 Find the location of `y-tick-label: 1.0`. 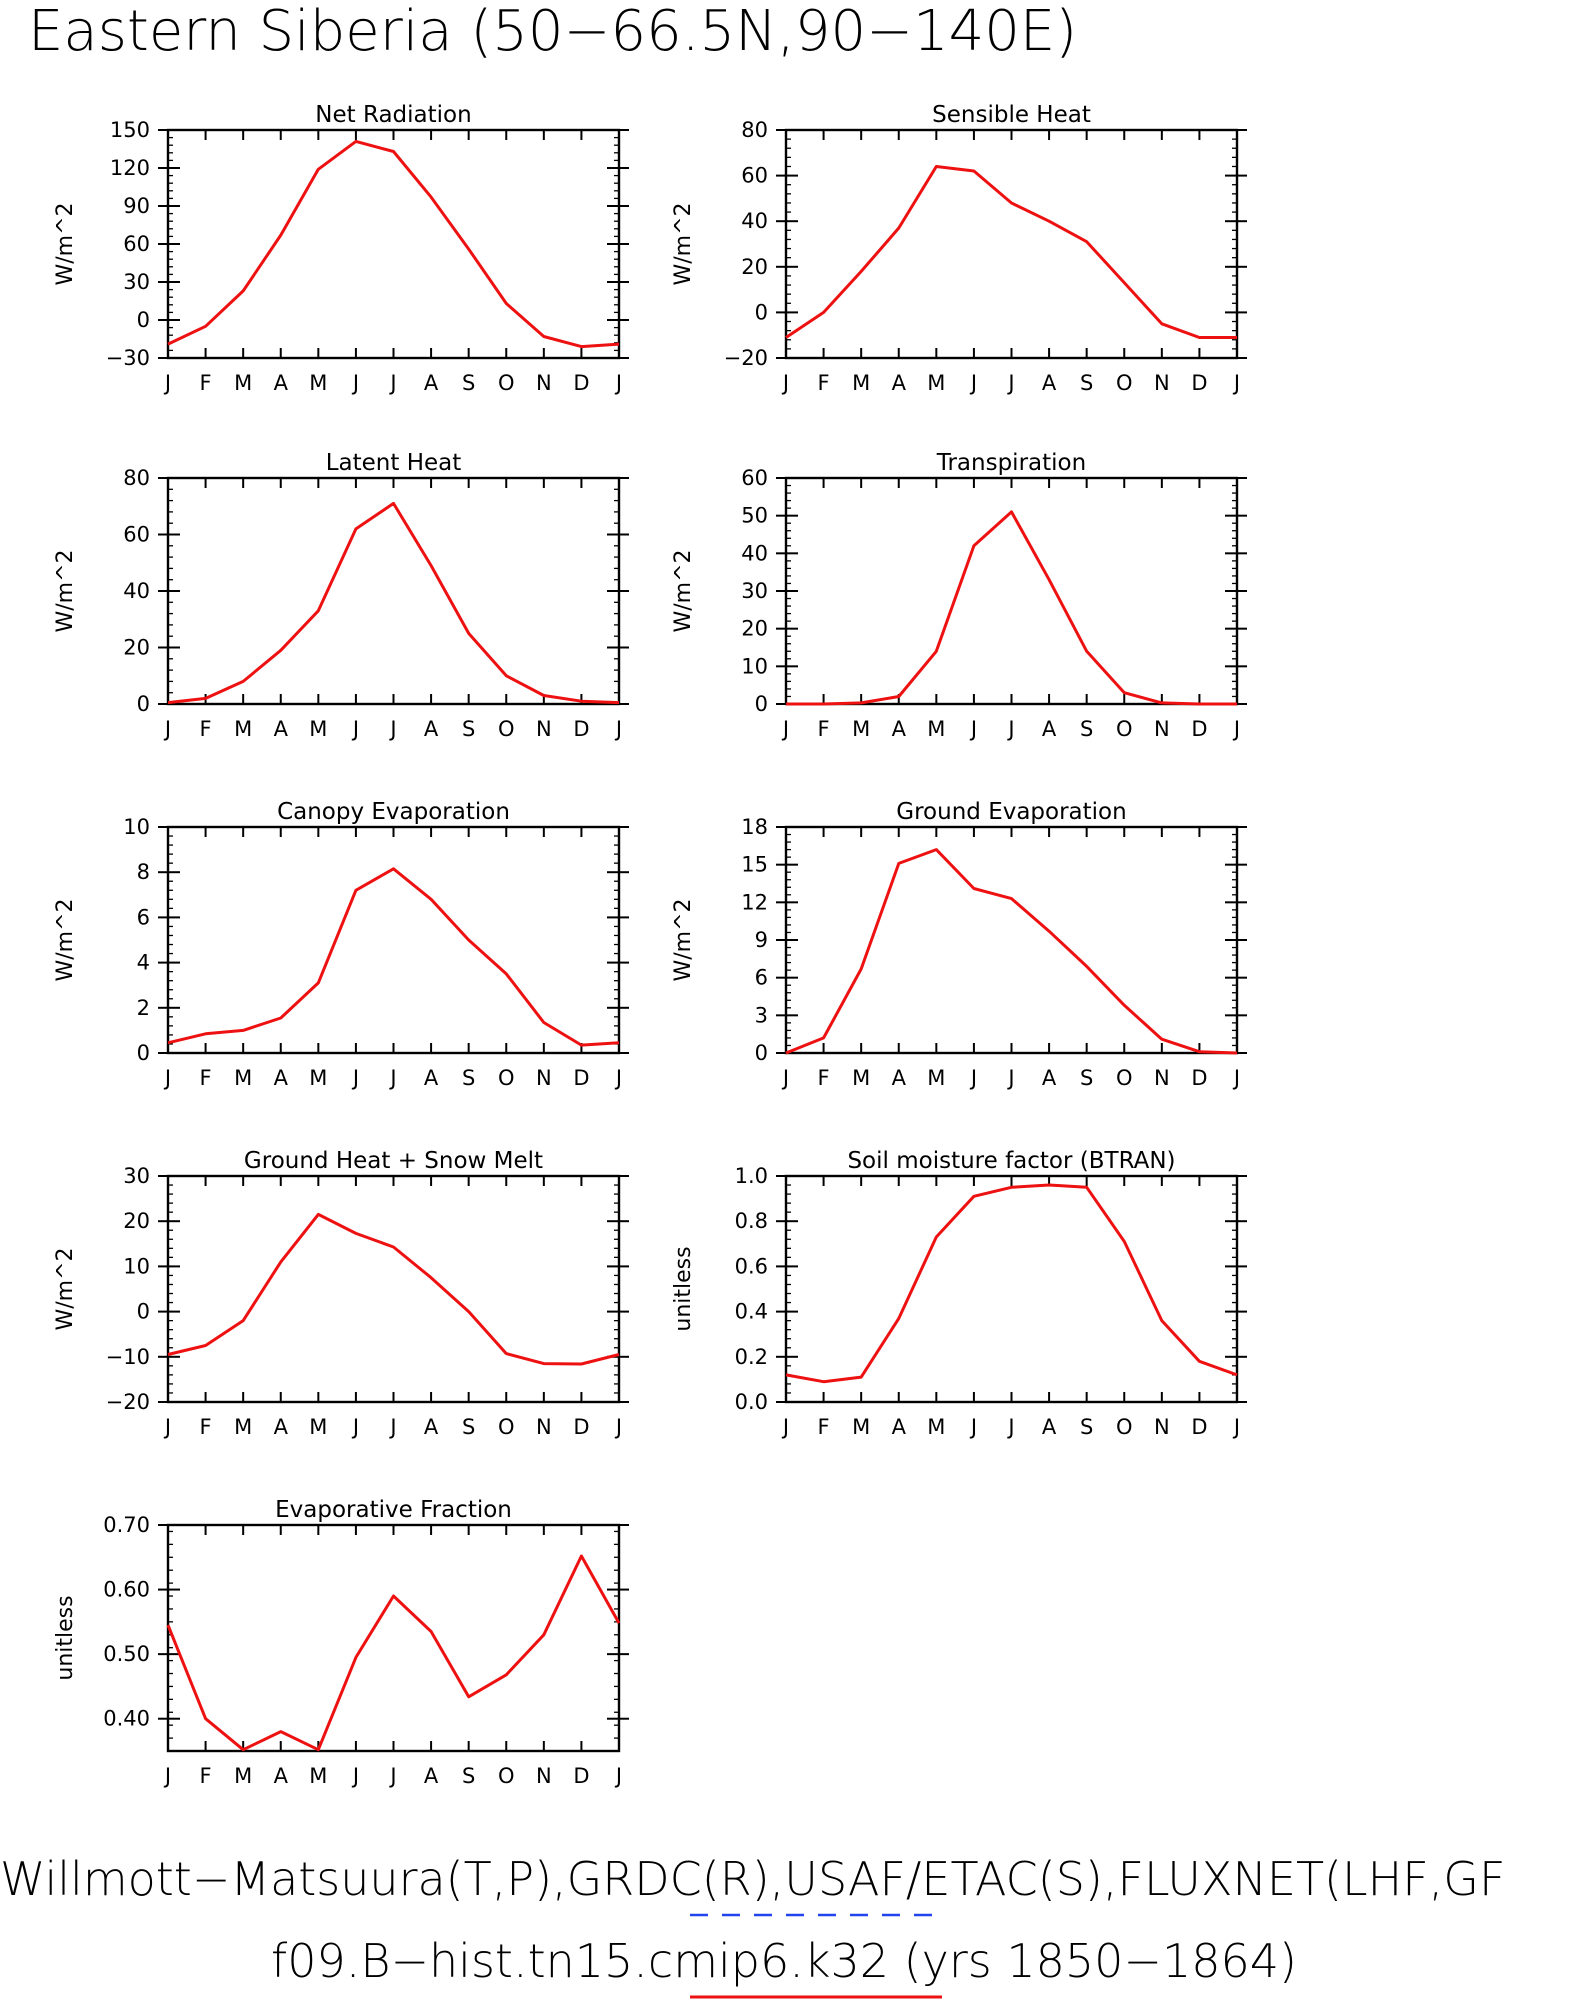

y-tick-label: 1.0 is located at coordinates (751, 1176).